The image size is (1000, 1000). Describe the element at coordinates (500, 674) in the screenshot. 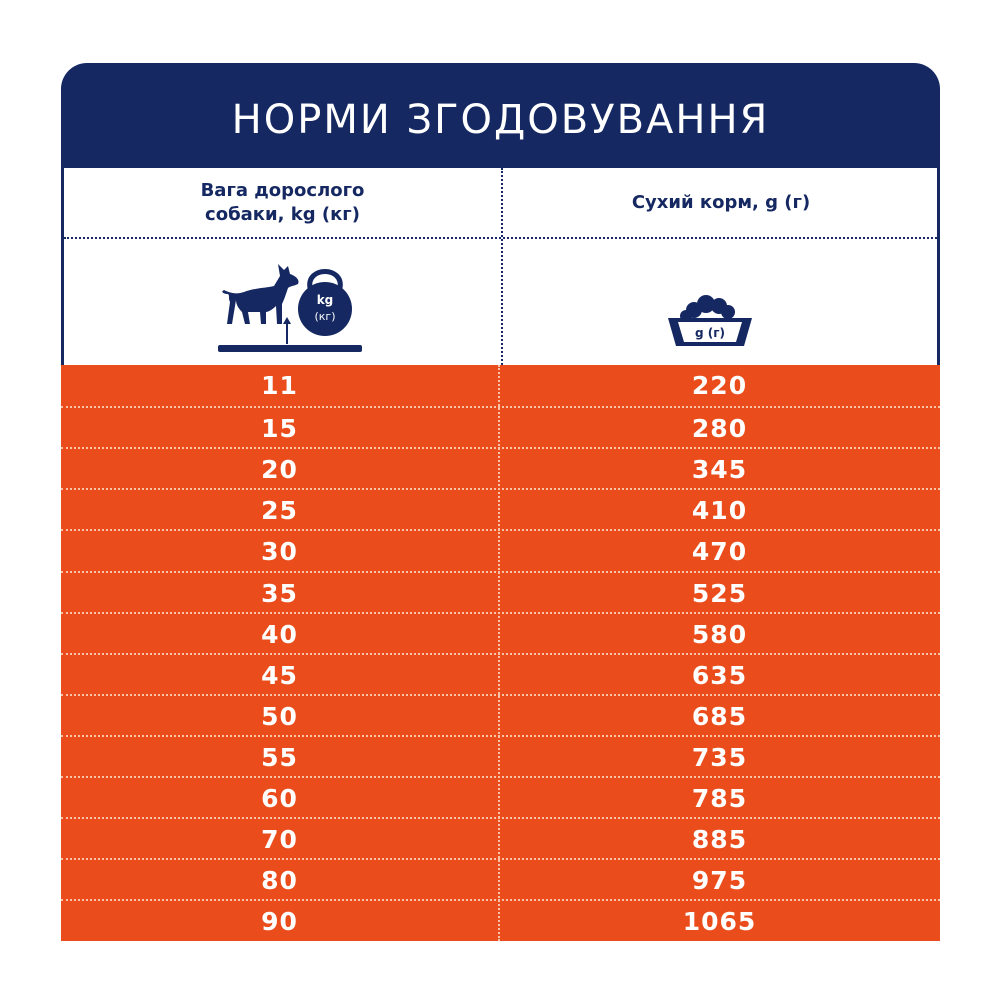

I see `table-row: 45 635` at that location.